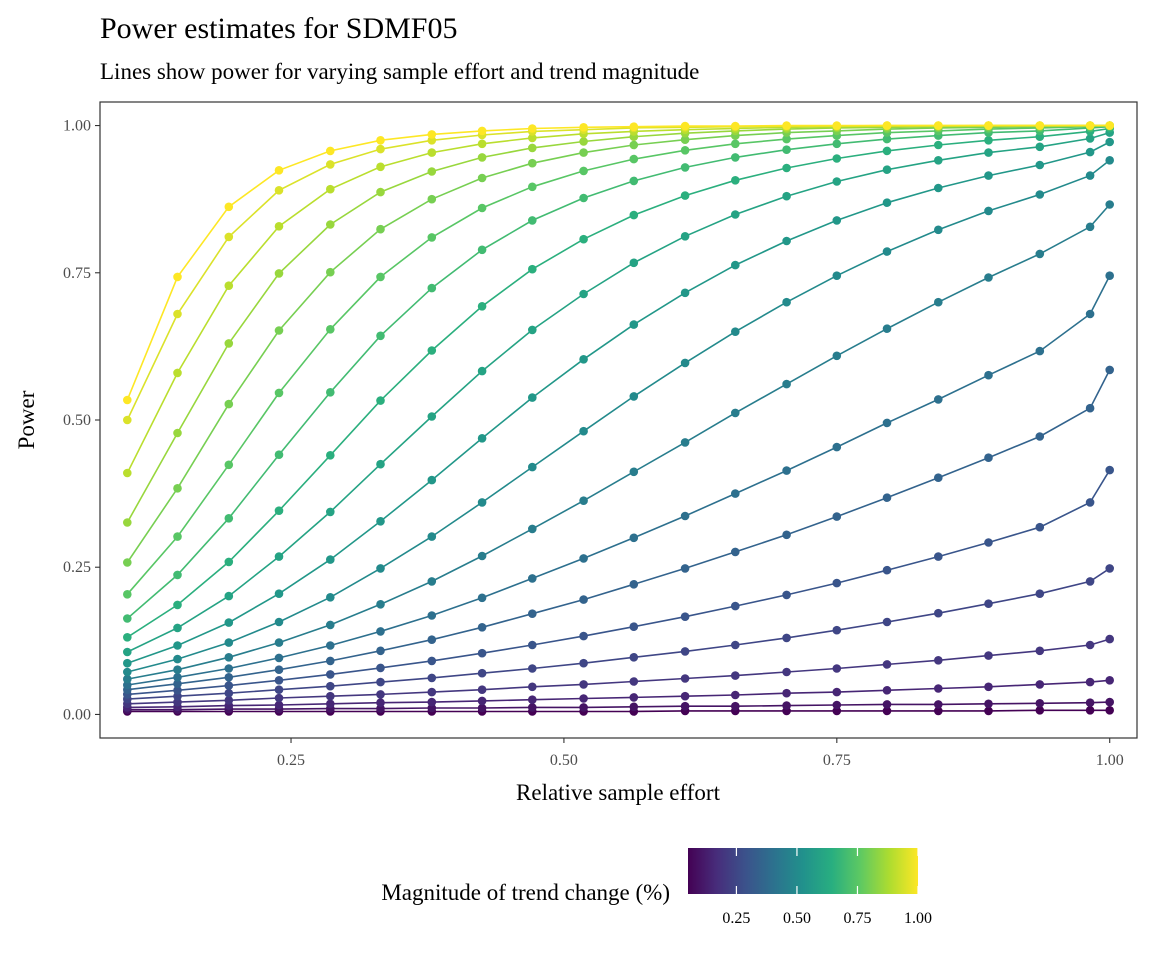  Describe the element at coordinates (279, 28) in the screenshot. I see `chart-title: Power estimates for SDMF05` at that location.